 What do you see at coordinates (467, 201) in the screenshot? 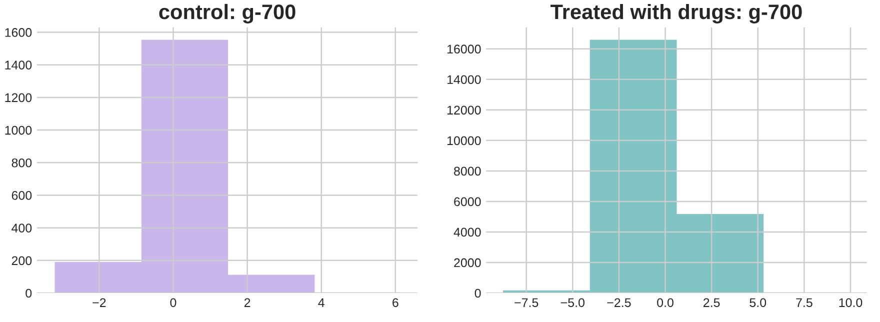
I see `y-tick-label: 6000` at bounding box center [467, 201].